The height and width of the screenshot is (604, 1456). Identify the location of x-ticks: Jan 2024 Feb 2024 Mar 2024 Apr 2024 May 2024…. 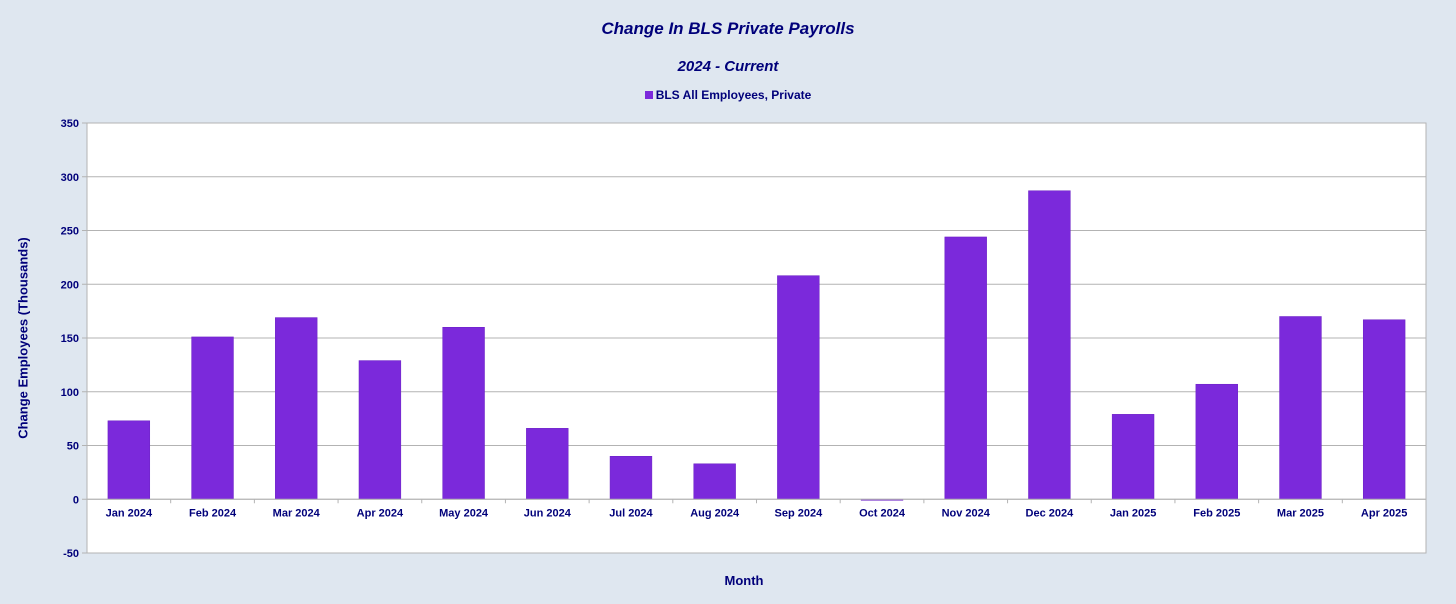
(756, 508).